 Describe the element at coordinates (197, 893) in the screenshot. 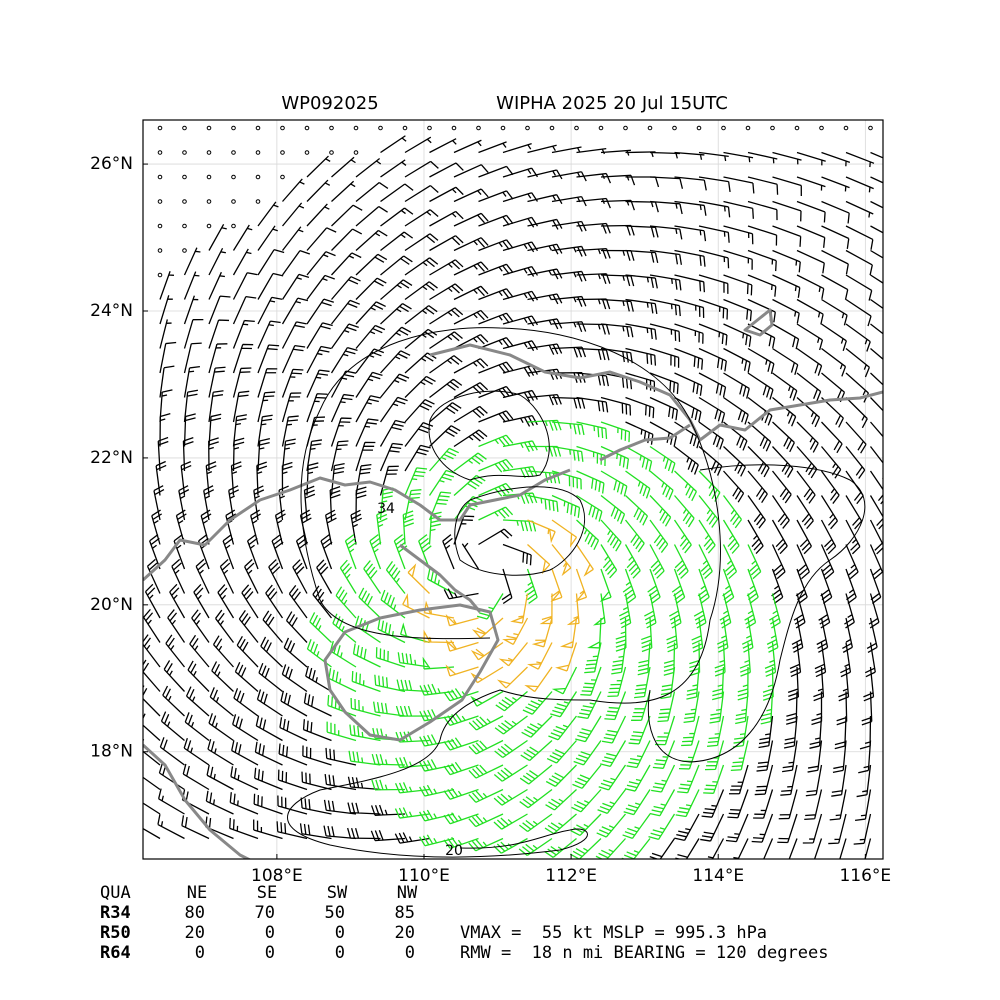

I see `table-header: NE` at that location.